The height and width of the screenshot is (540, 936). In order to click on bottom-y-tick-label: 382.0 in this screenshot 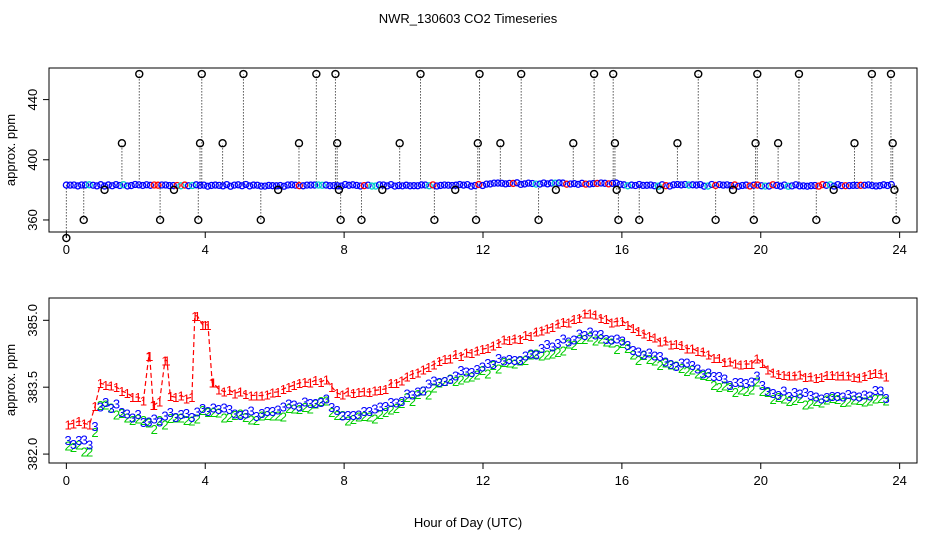, I will do `click(32, 454)`.